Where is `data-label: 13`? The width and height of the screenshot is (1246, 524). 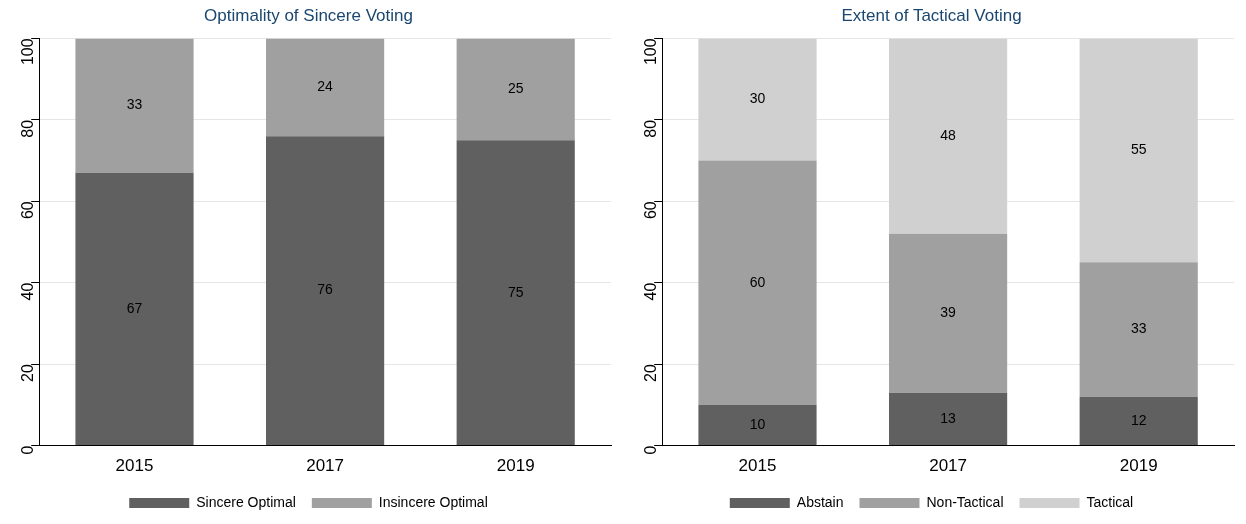 data-label: 13 is located at coordinates (948, 417).